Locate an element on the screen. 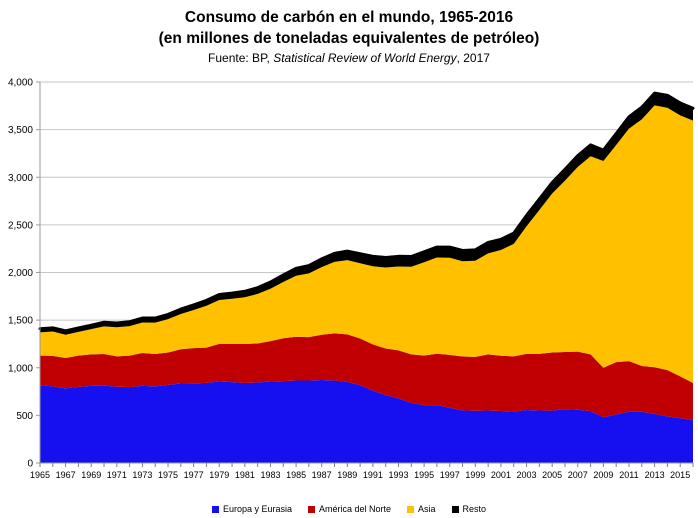  y-tick-label: 500 is located at coordinates (24, 416).